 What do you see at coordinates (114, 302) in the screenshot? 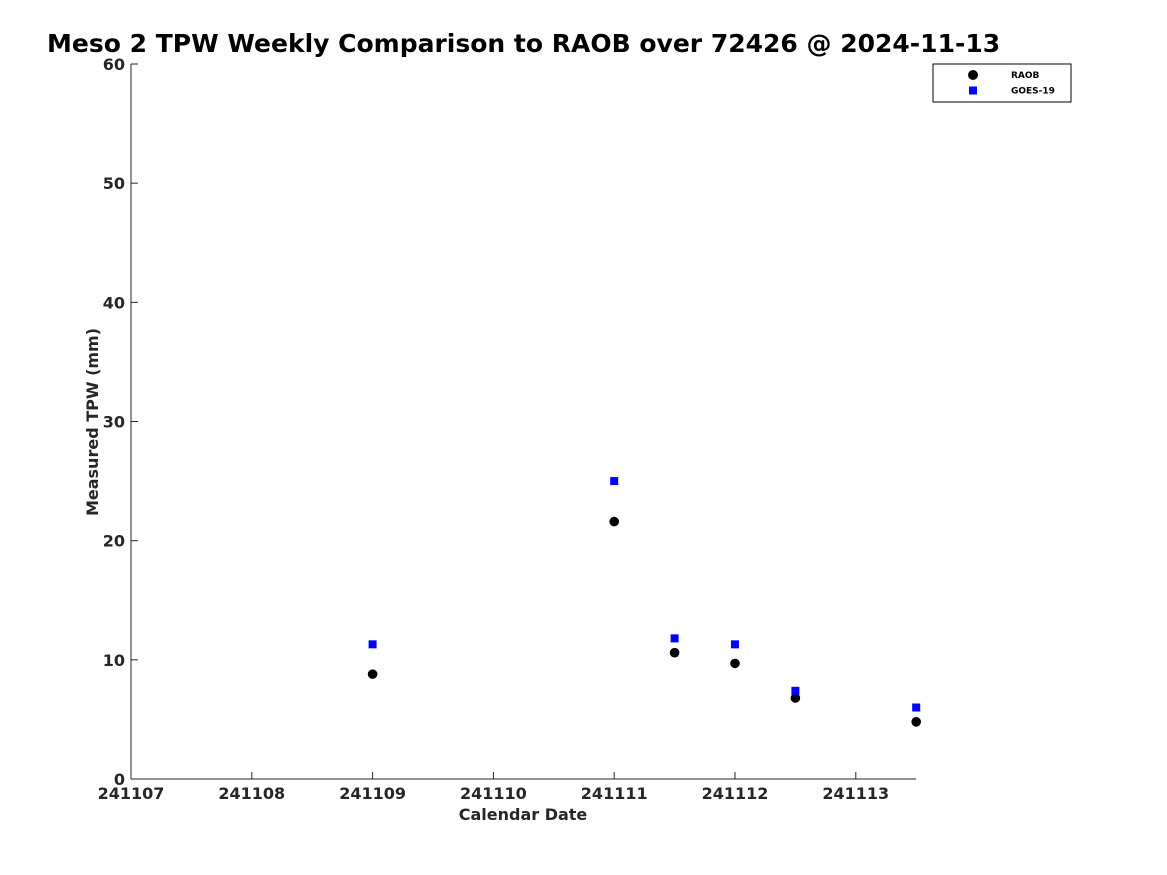
I see `y-tick-label: 40` at bounding box center [114, 302].